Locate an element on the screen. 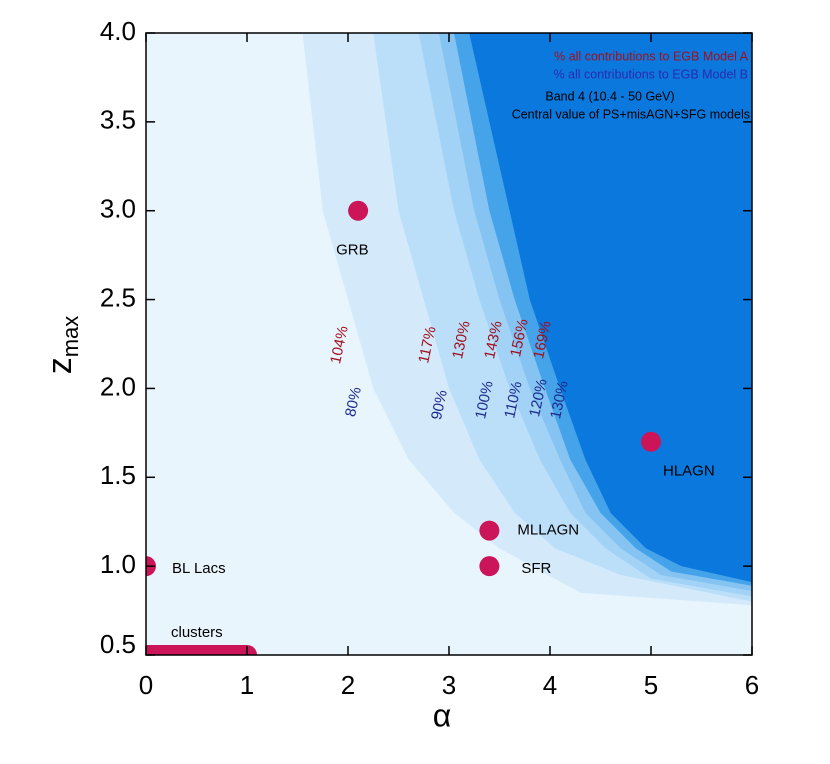  point-label: BL Lacs is located at coordinates (199, 568).